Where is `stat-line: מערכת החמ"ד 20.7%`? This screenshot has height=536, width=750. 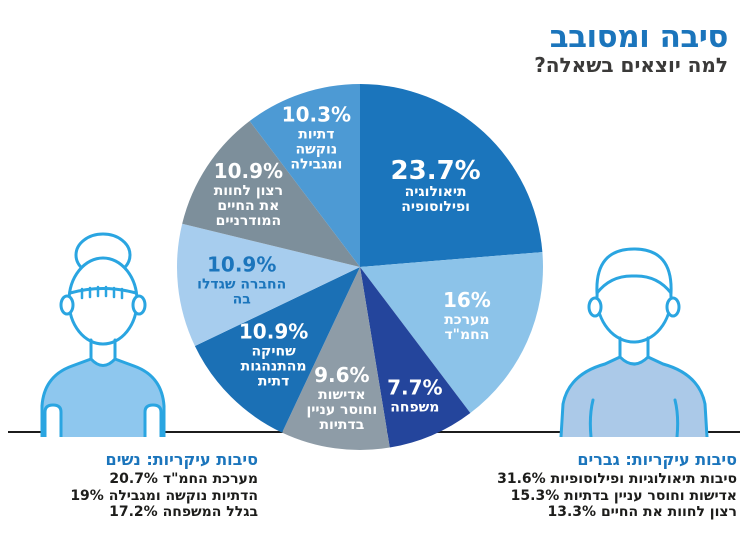 stat-line: מערכת החמ"ד 20.7% is located at coordinates (129, 479).